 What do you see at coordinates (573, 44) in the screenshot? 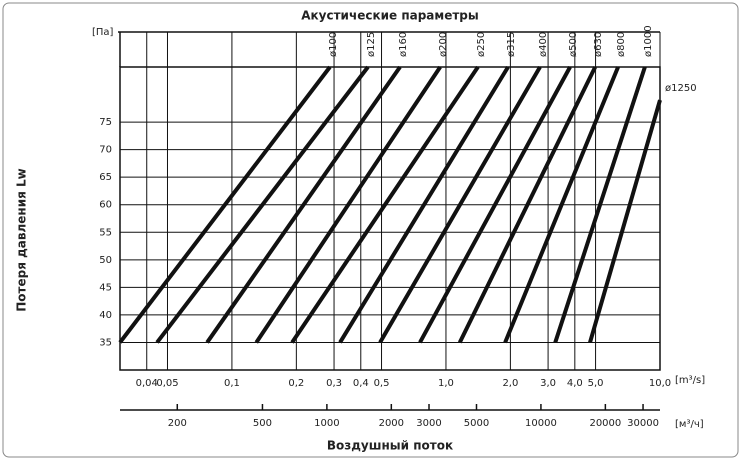
I see `series-label: ø500` at bounding box center [573, 44].